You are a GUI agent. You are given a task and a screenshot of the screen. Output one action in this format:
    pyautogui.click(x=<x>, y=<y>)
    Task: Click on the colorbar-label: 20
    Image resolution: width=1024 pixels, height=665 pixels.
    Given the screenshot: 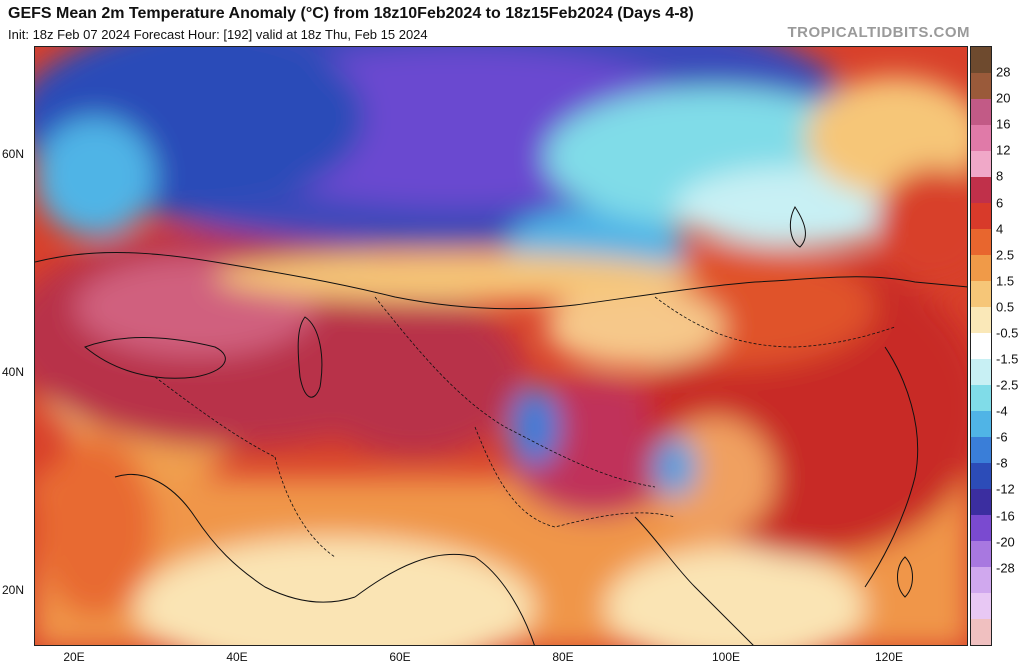 What is the action you would take?
    pyautogui.click(x=1003, y=98)
    